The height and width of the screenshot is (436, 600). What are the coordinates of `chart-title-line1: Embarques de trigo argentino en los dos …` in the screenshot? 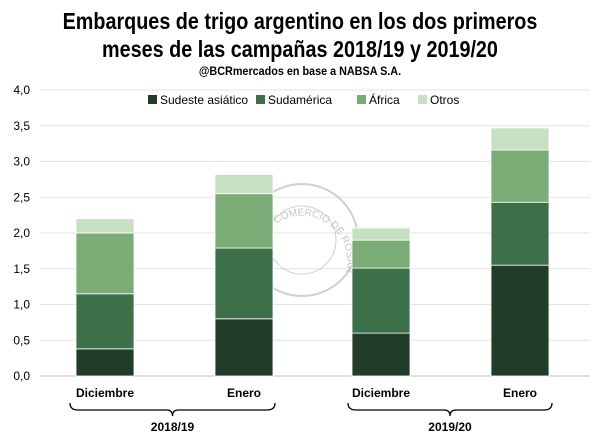 It's located at (300, 21).